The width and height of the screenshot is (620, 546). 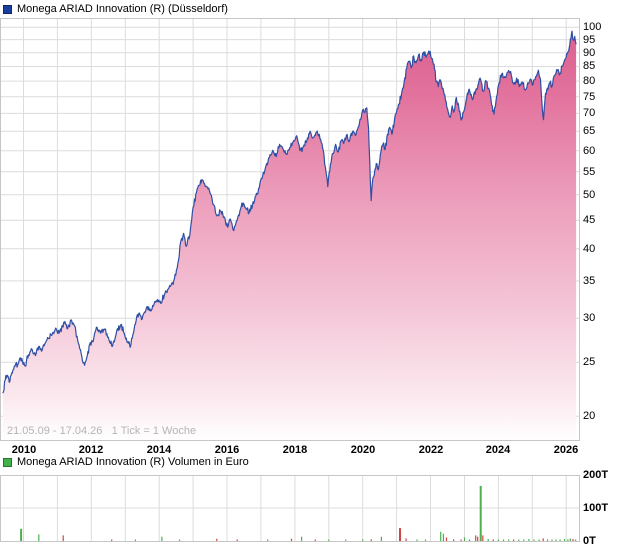 What do you see at coordinates (498, 450) in the screenshot?
I see `time-axis-tick-2024: 2024` at bounding box center [498, 450].